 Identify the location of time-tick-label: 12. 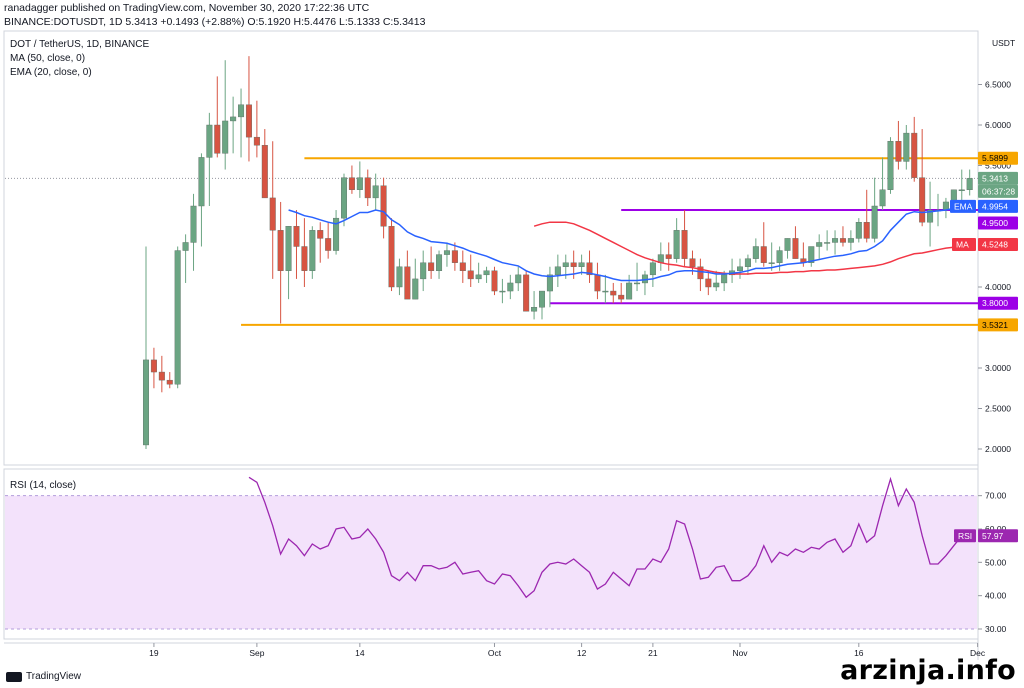
(582, 653).